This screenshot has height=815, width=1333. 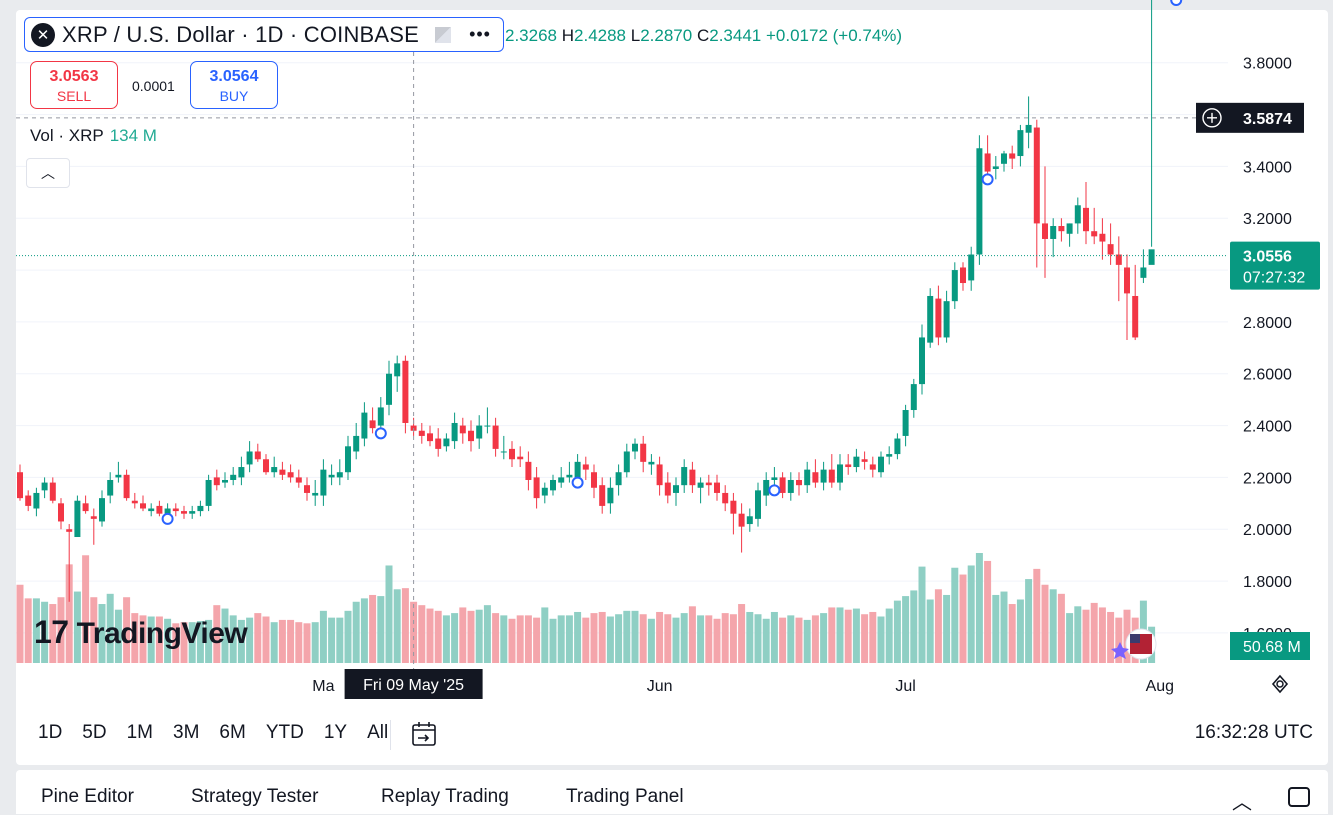 What do you see at coordinates (1267, 323) in the screenshot?
I see `y-tick-label: 2.8000` at bounding box center [1267, 323].